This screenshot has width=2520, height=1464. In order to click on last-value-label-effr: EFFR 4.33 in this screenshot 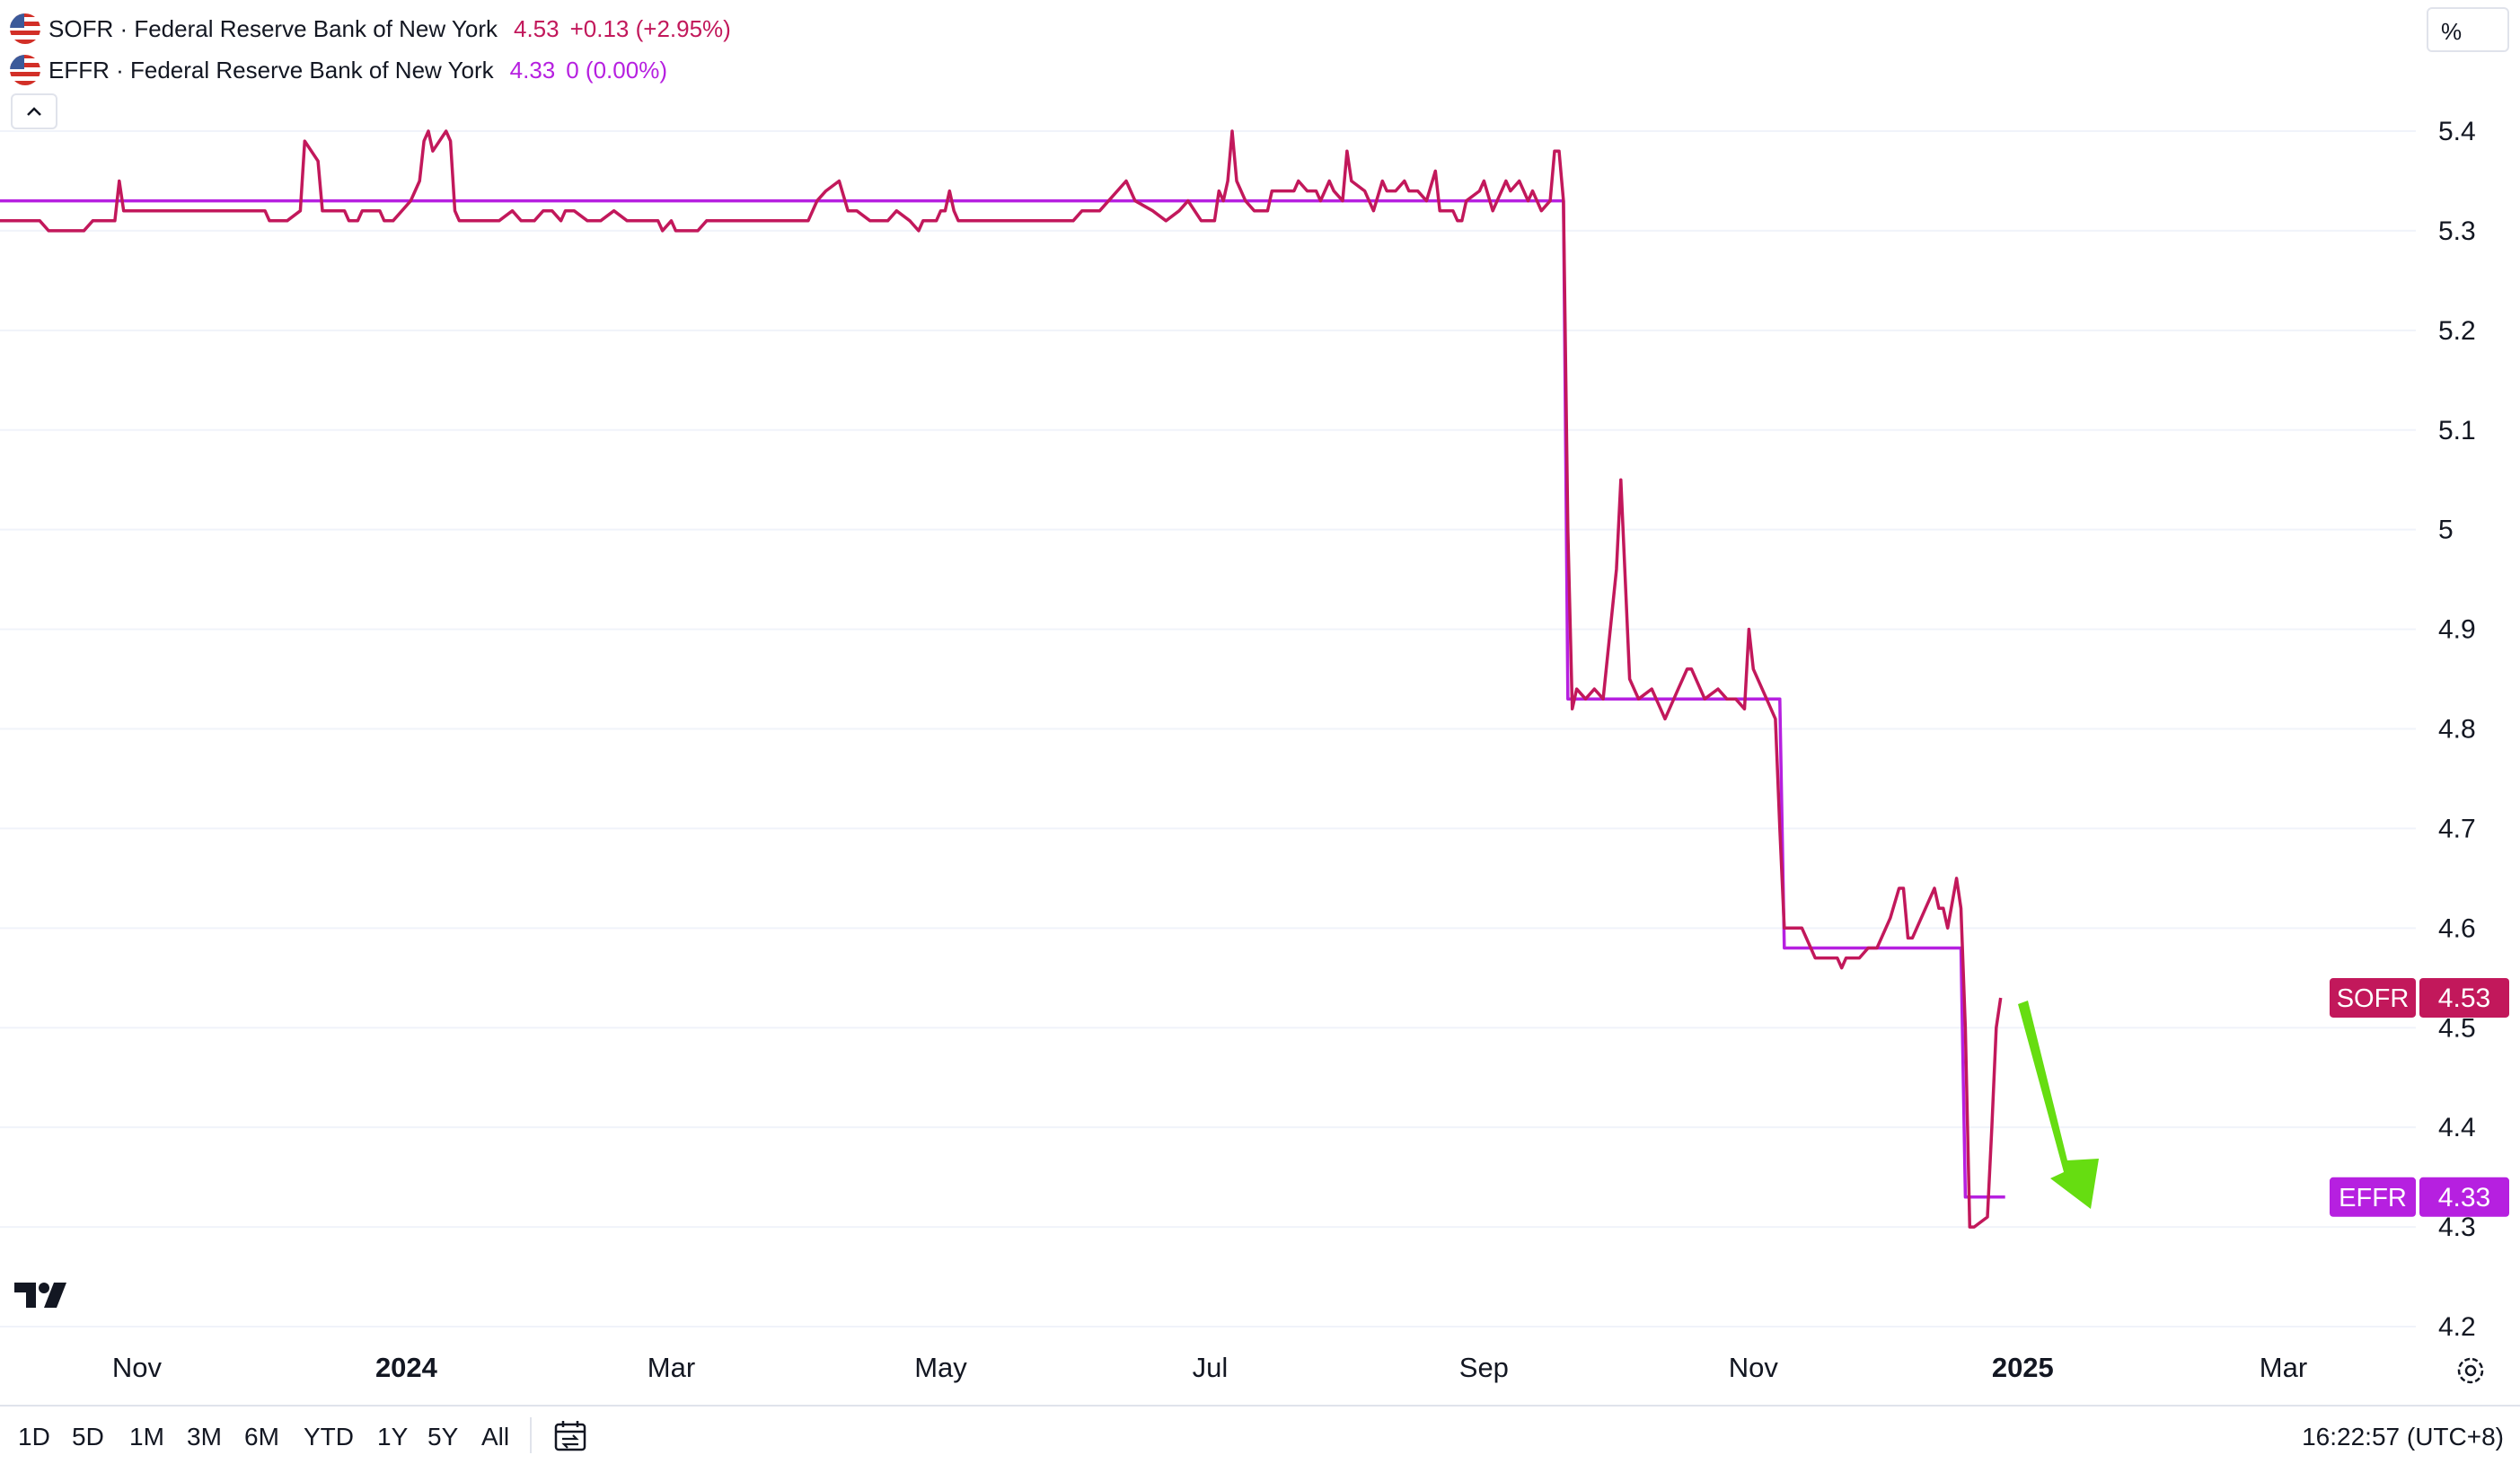, I will do `click(2419, 1197)`.